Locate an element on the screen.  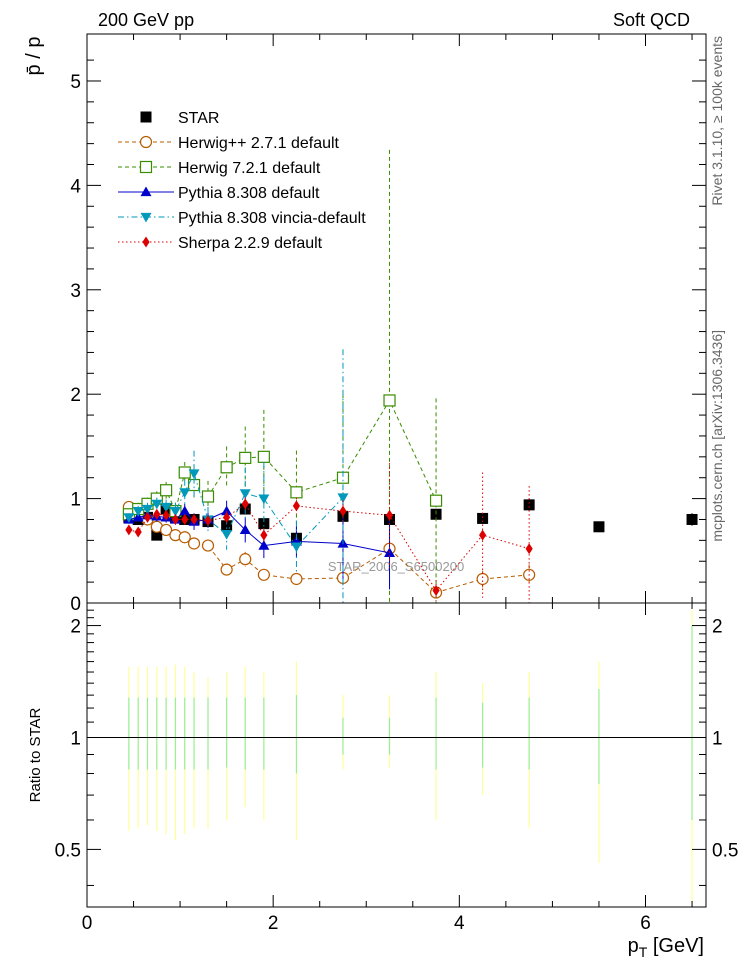
legend-item-vincia: Pythia 8.308 vincia-default is located at coordinates (242, 218).